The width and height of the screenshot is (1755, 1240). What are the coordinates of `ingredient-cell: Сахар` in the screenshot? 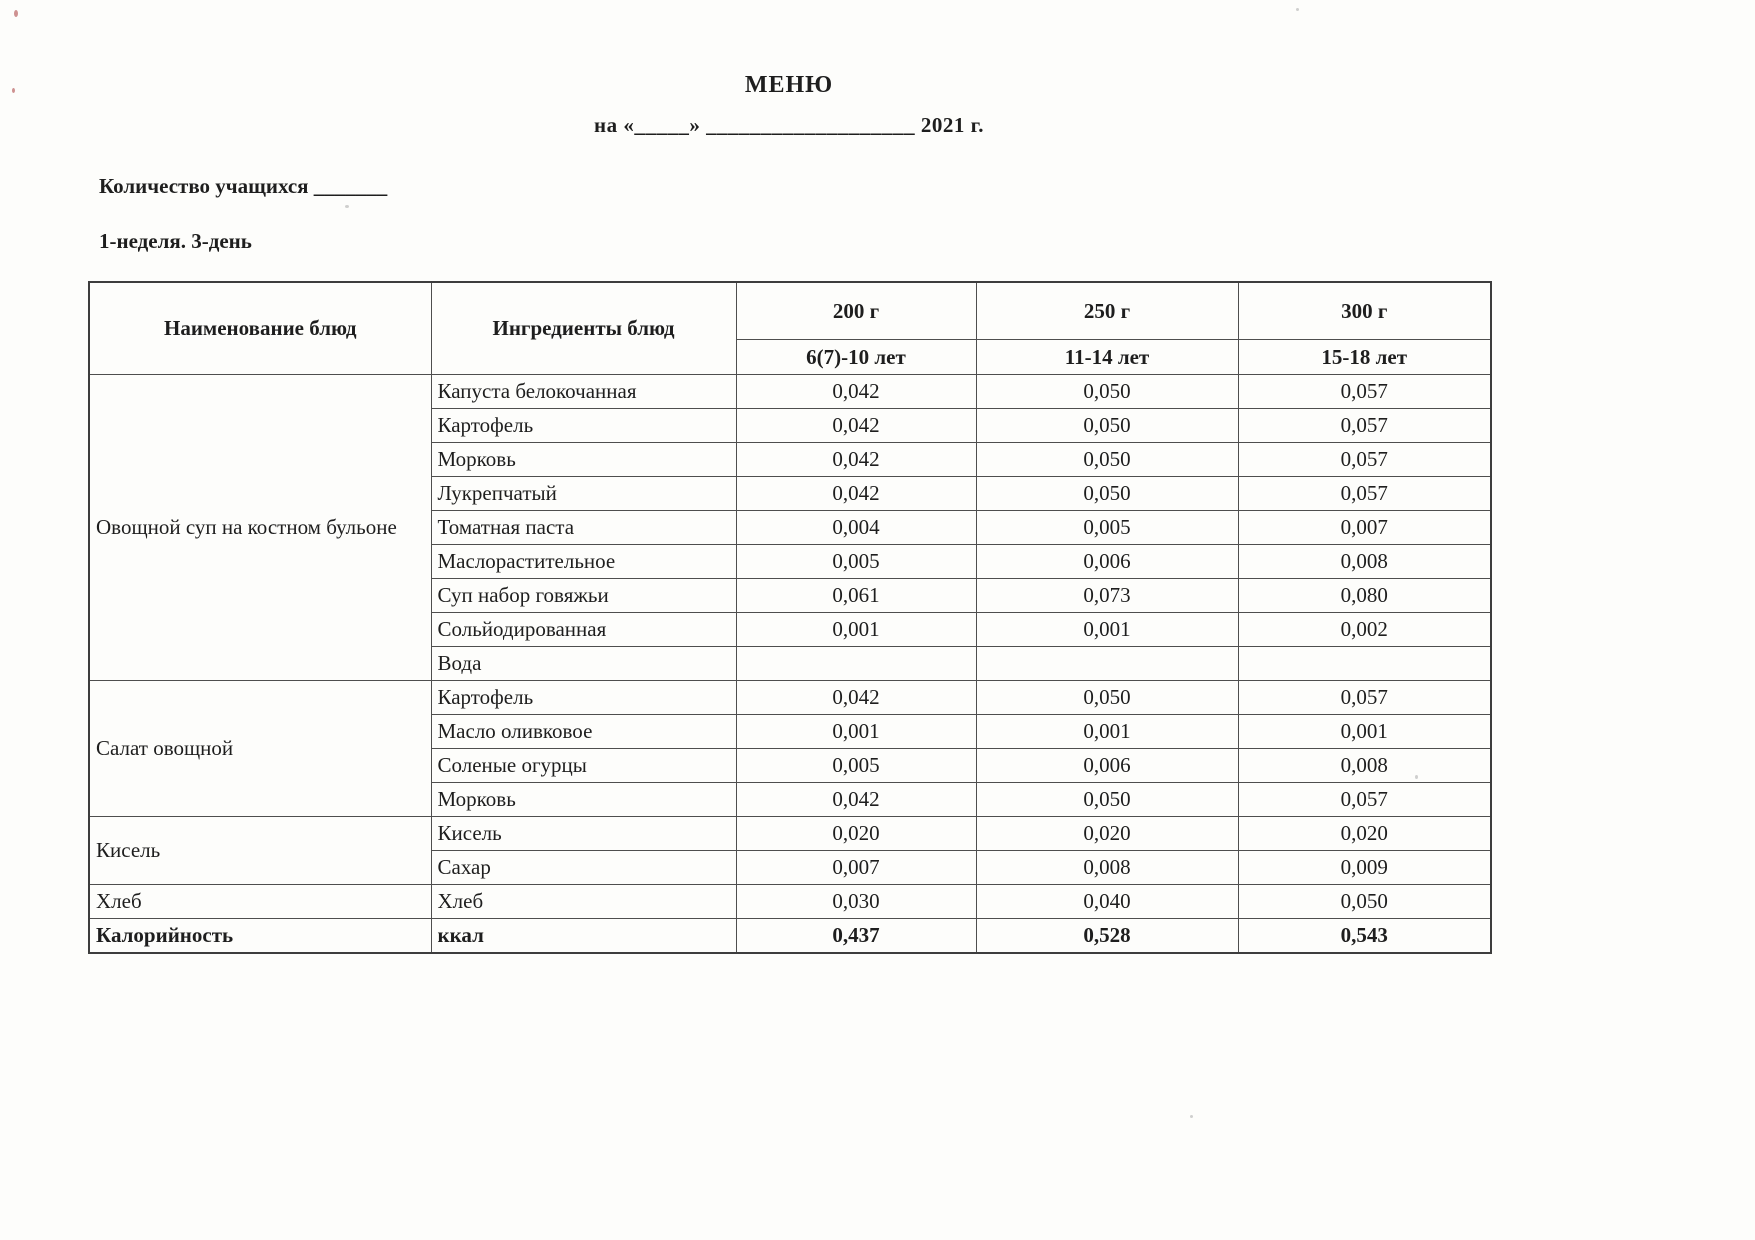 It's located at (583, 867).